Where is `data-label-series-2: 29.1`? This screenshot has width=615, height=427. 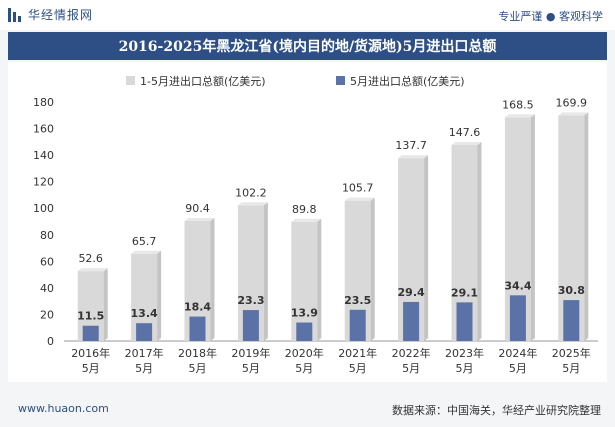 data-label-series-2: 29.1 is located at coordinates (464, 292).